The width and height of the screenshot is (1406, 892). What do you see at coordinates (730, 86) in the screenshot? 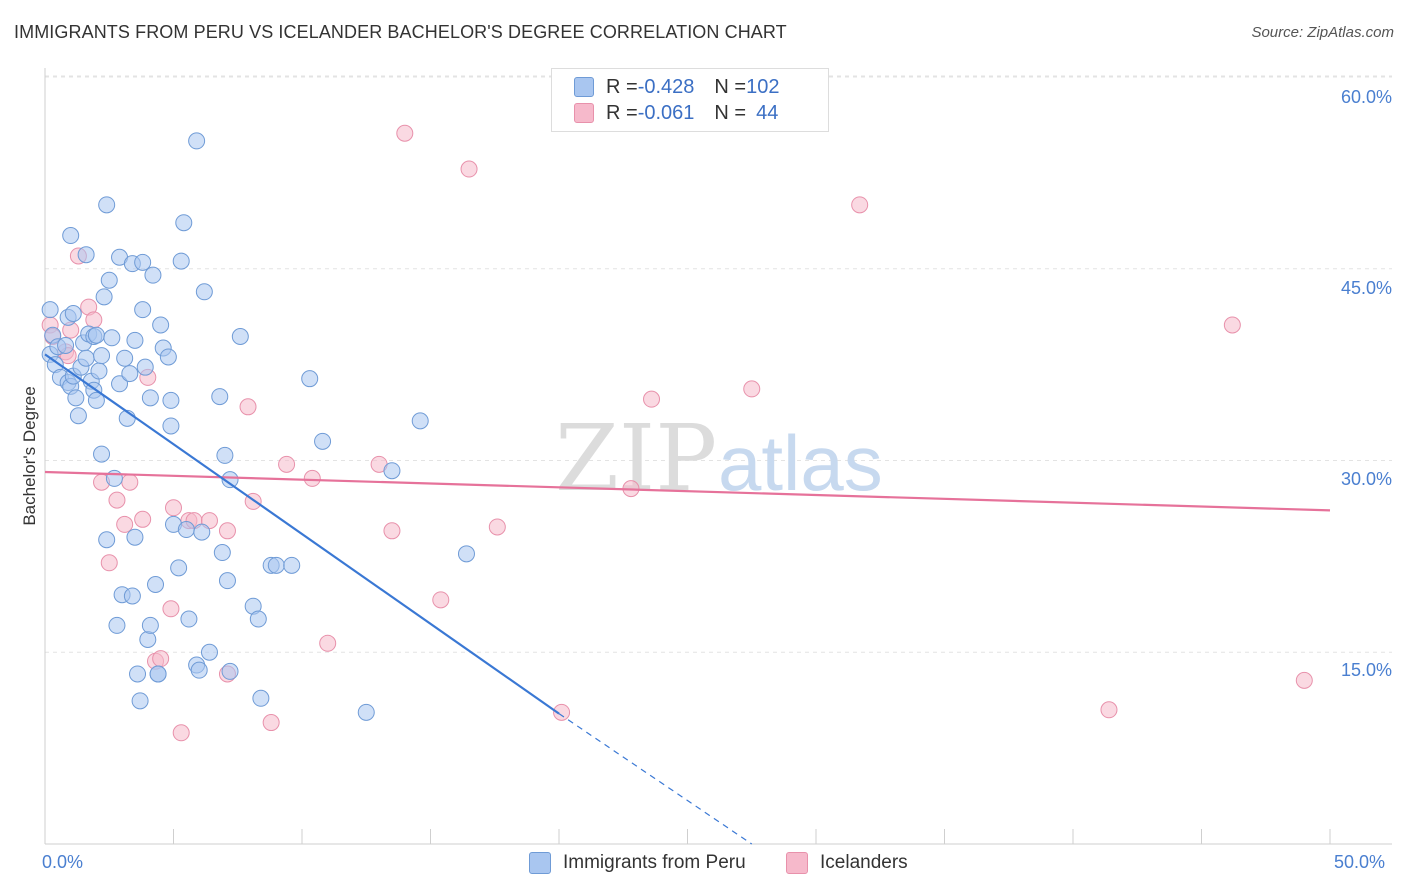
I see `legend-n-label: N =` at bounding box center [730, 86].